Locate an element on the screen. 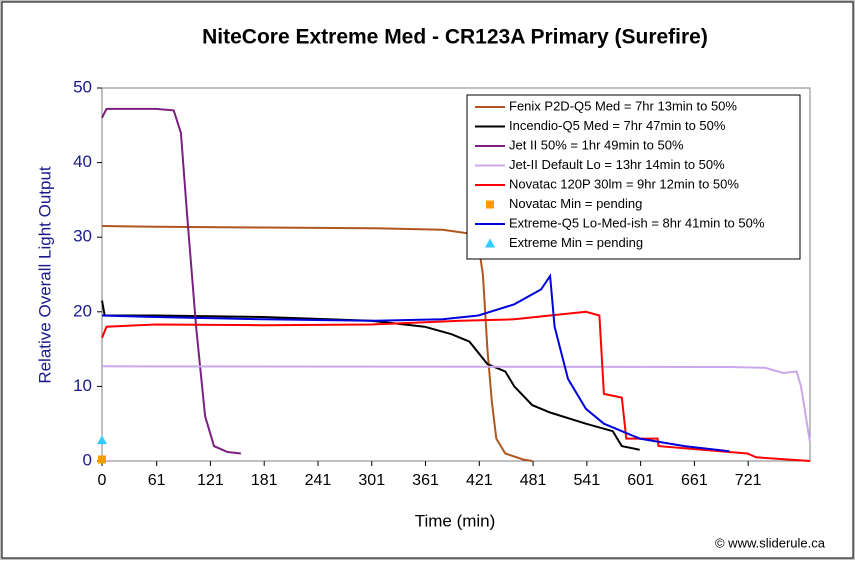 The width and height of the screenshot is (855, 565). x-axis-label: Time (min) is located at coordinates (455, 520).